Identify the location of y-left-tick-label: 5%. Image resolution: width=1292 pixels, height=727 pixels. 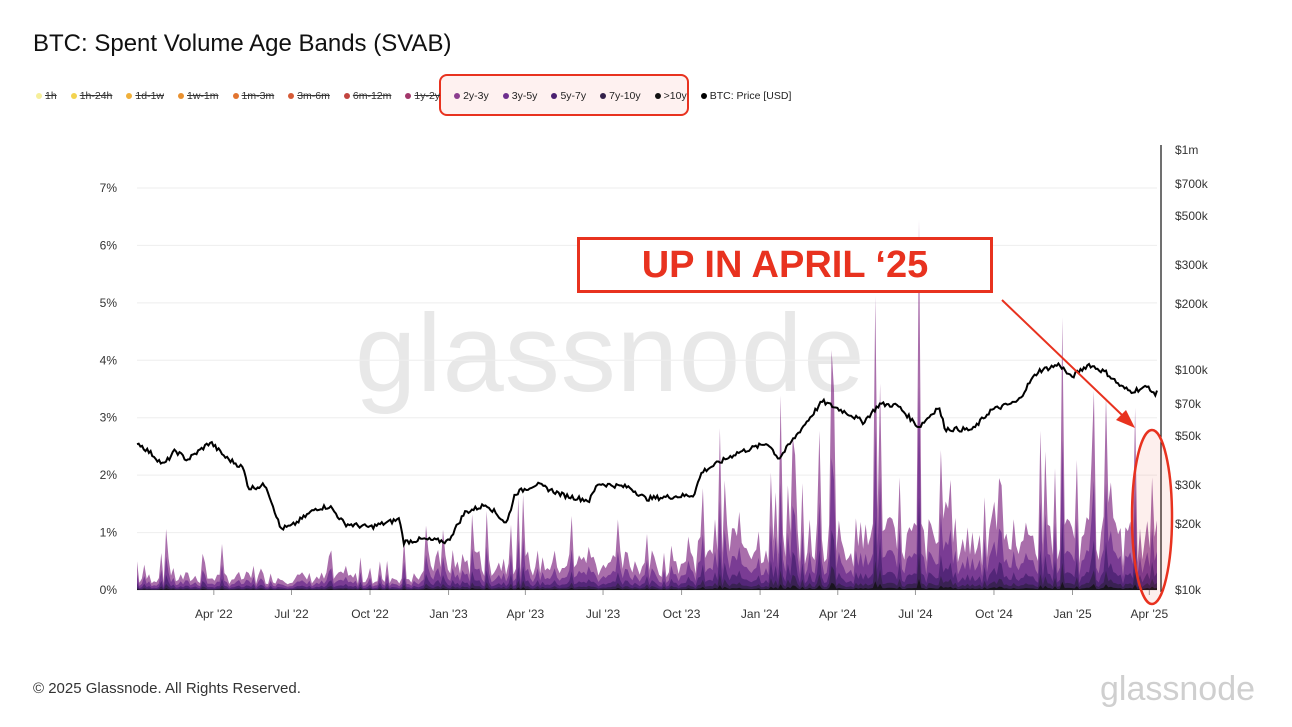
(109, 303).